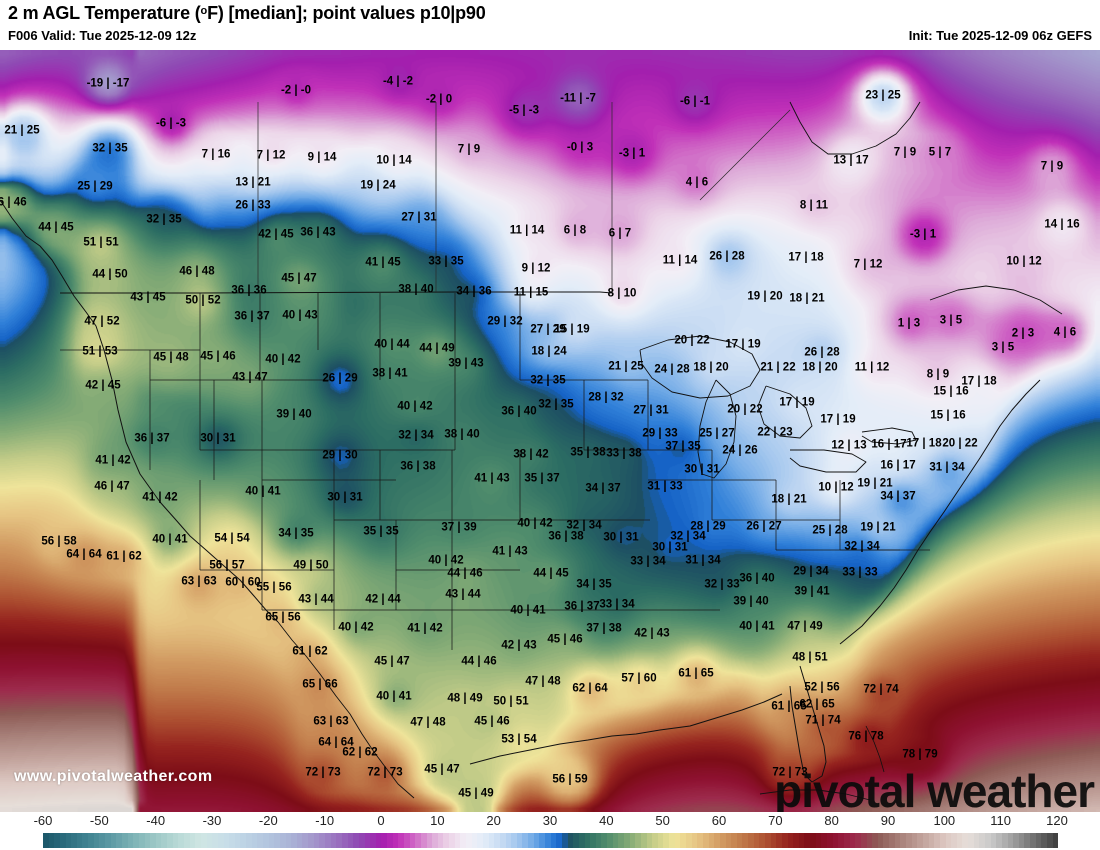 The height and width of the screenshot is (850, 1100). What do you see at coordinates (765, 296) in the screenshot?
I see `point-value-label: 19 | 20` at bounding box center [765, 296].